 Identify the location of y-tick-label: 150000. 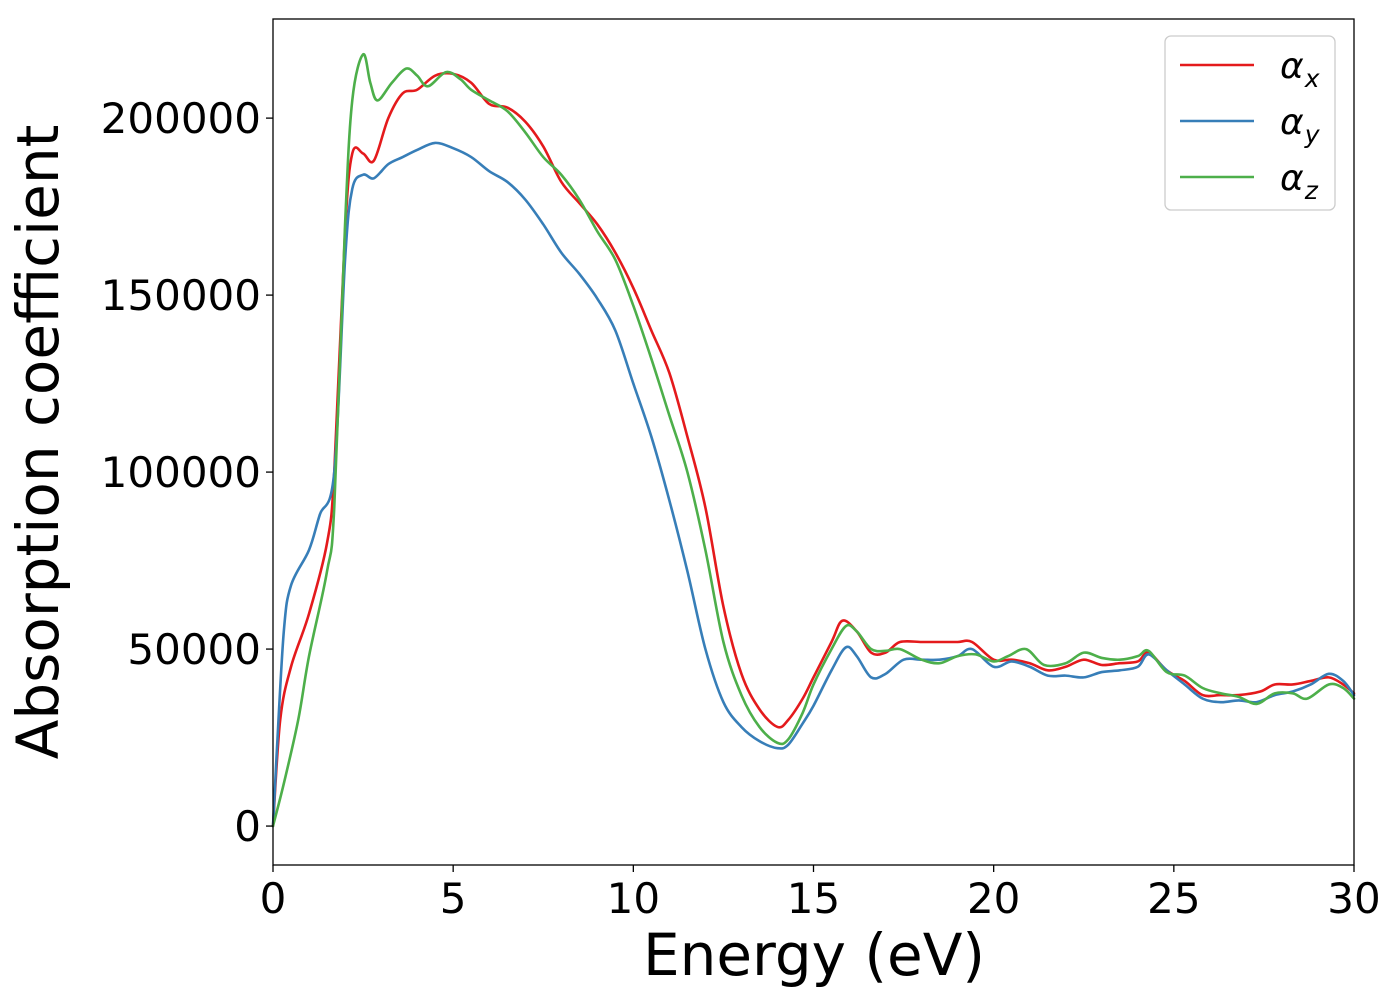
(181, 295).